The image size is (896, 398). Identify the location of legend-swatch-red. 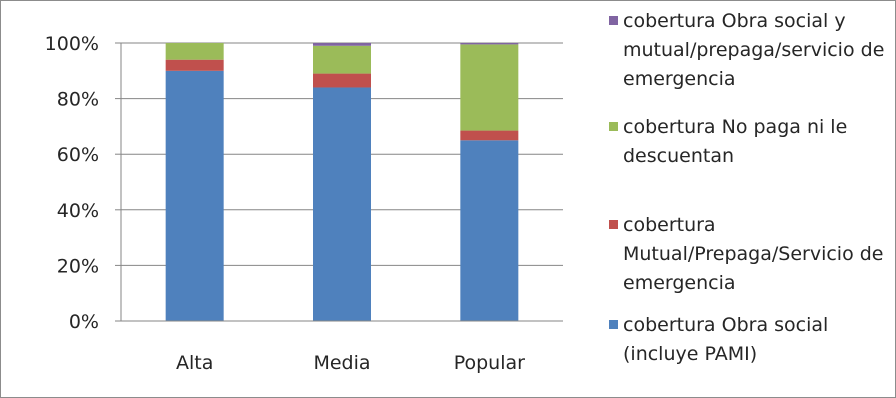
(613, 224).